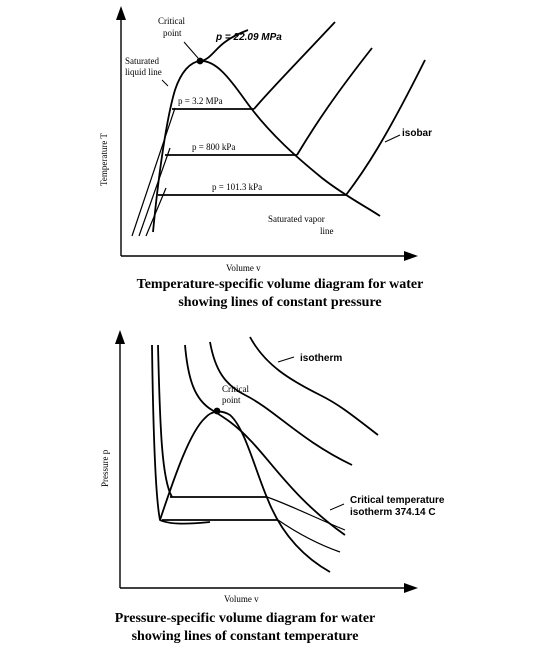 Image resolution: width=560 pixels, height=660 pixels. I want to click on tv-x-axis-label: Volume v, so click(243, 268).